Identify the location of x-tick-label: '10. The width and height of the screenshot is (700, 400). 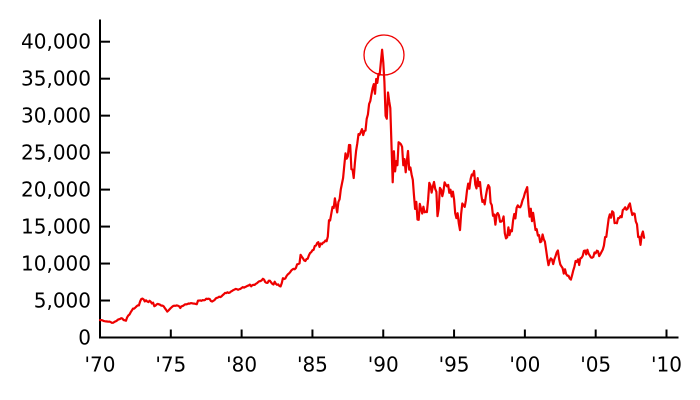
(666, 365).